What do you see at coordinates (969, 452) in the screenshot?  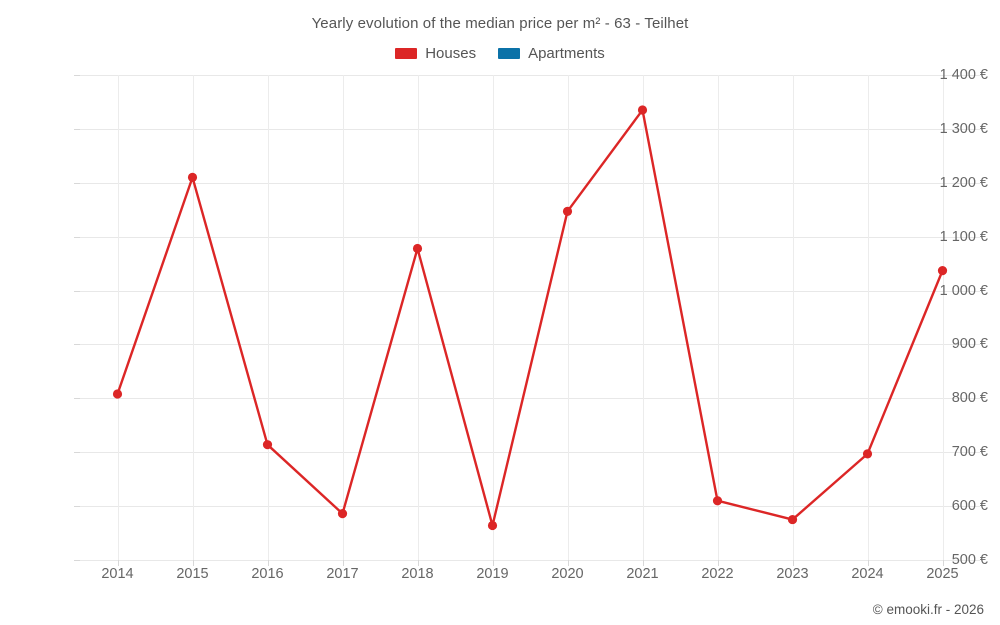 I see `y-axis-tick-label: 700 €` at bounding box center [969, 452].